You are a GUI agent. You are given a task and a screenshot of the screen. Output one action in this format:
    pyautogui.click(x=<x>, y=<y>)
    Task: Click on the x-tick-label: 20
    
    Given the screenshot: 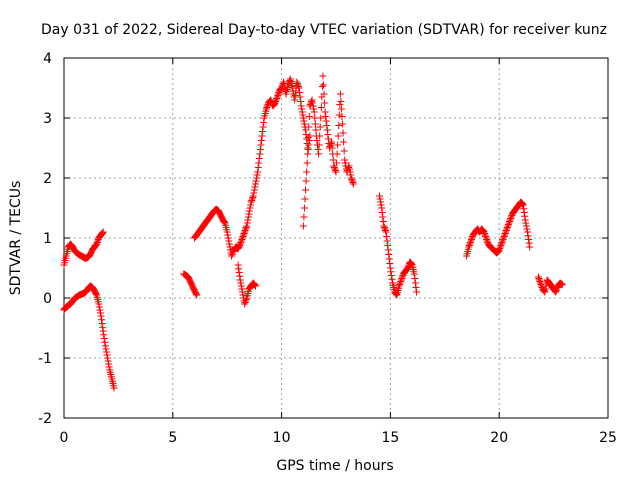 What is the action you would take?
    pyautogui.click(x=499, y=438)
    